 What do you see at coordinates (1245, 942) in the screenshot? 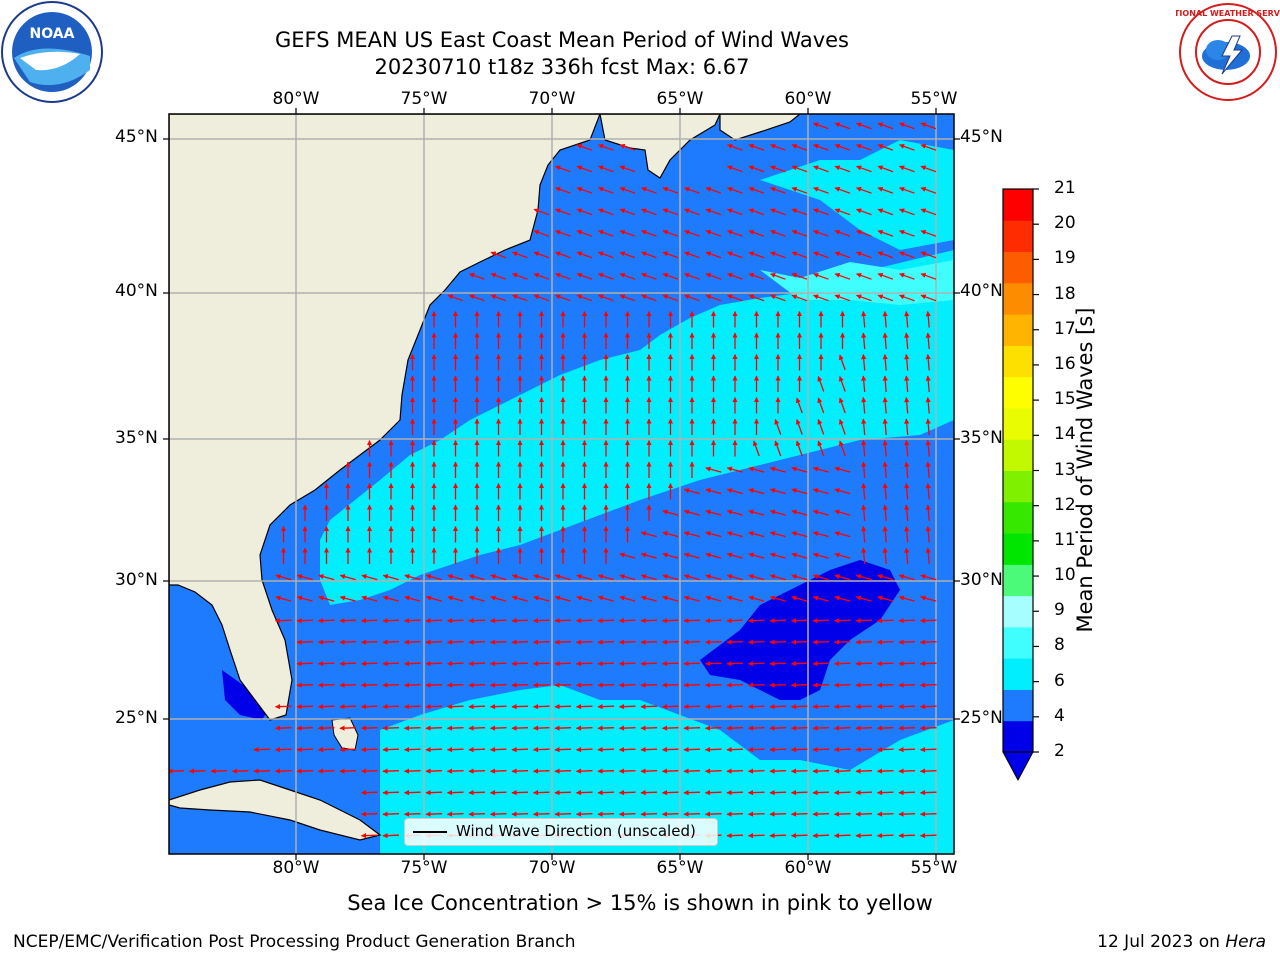
I see `footer-machine: Hera` at bounding box center [1245, 942].